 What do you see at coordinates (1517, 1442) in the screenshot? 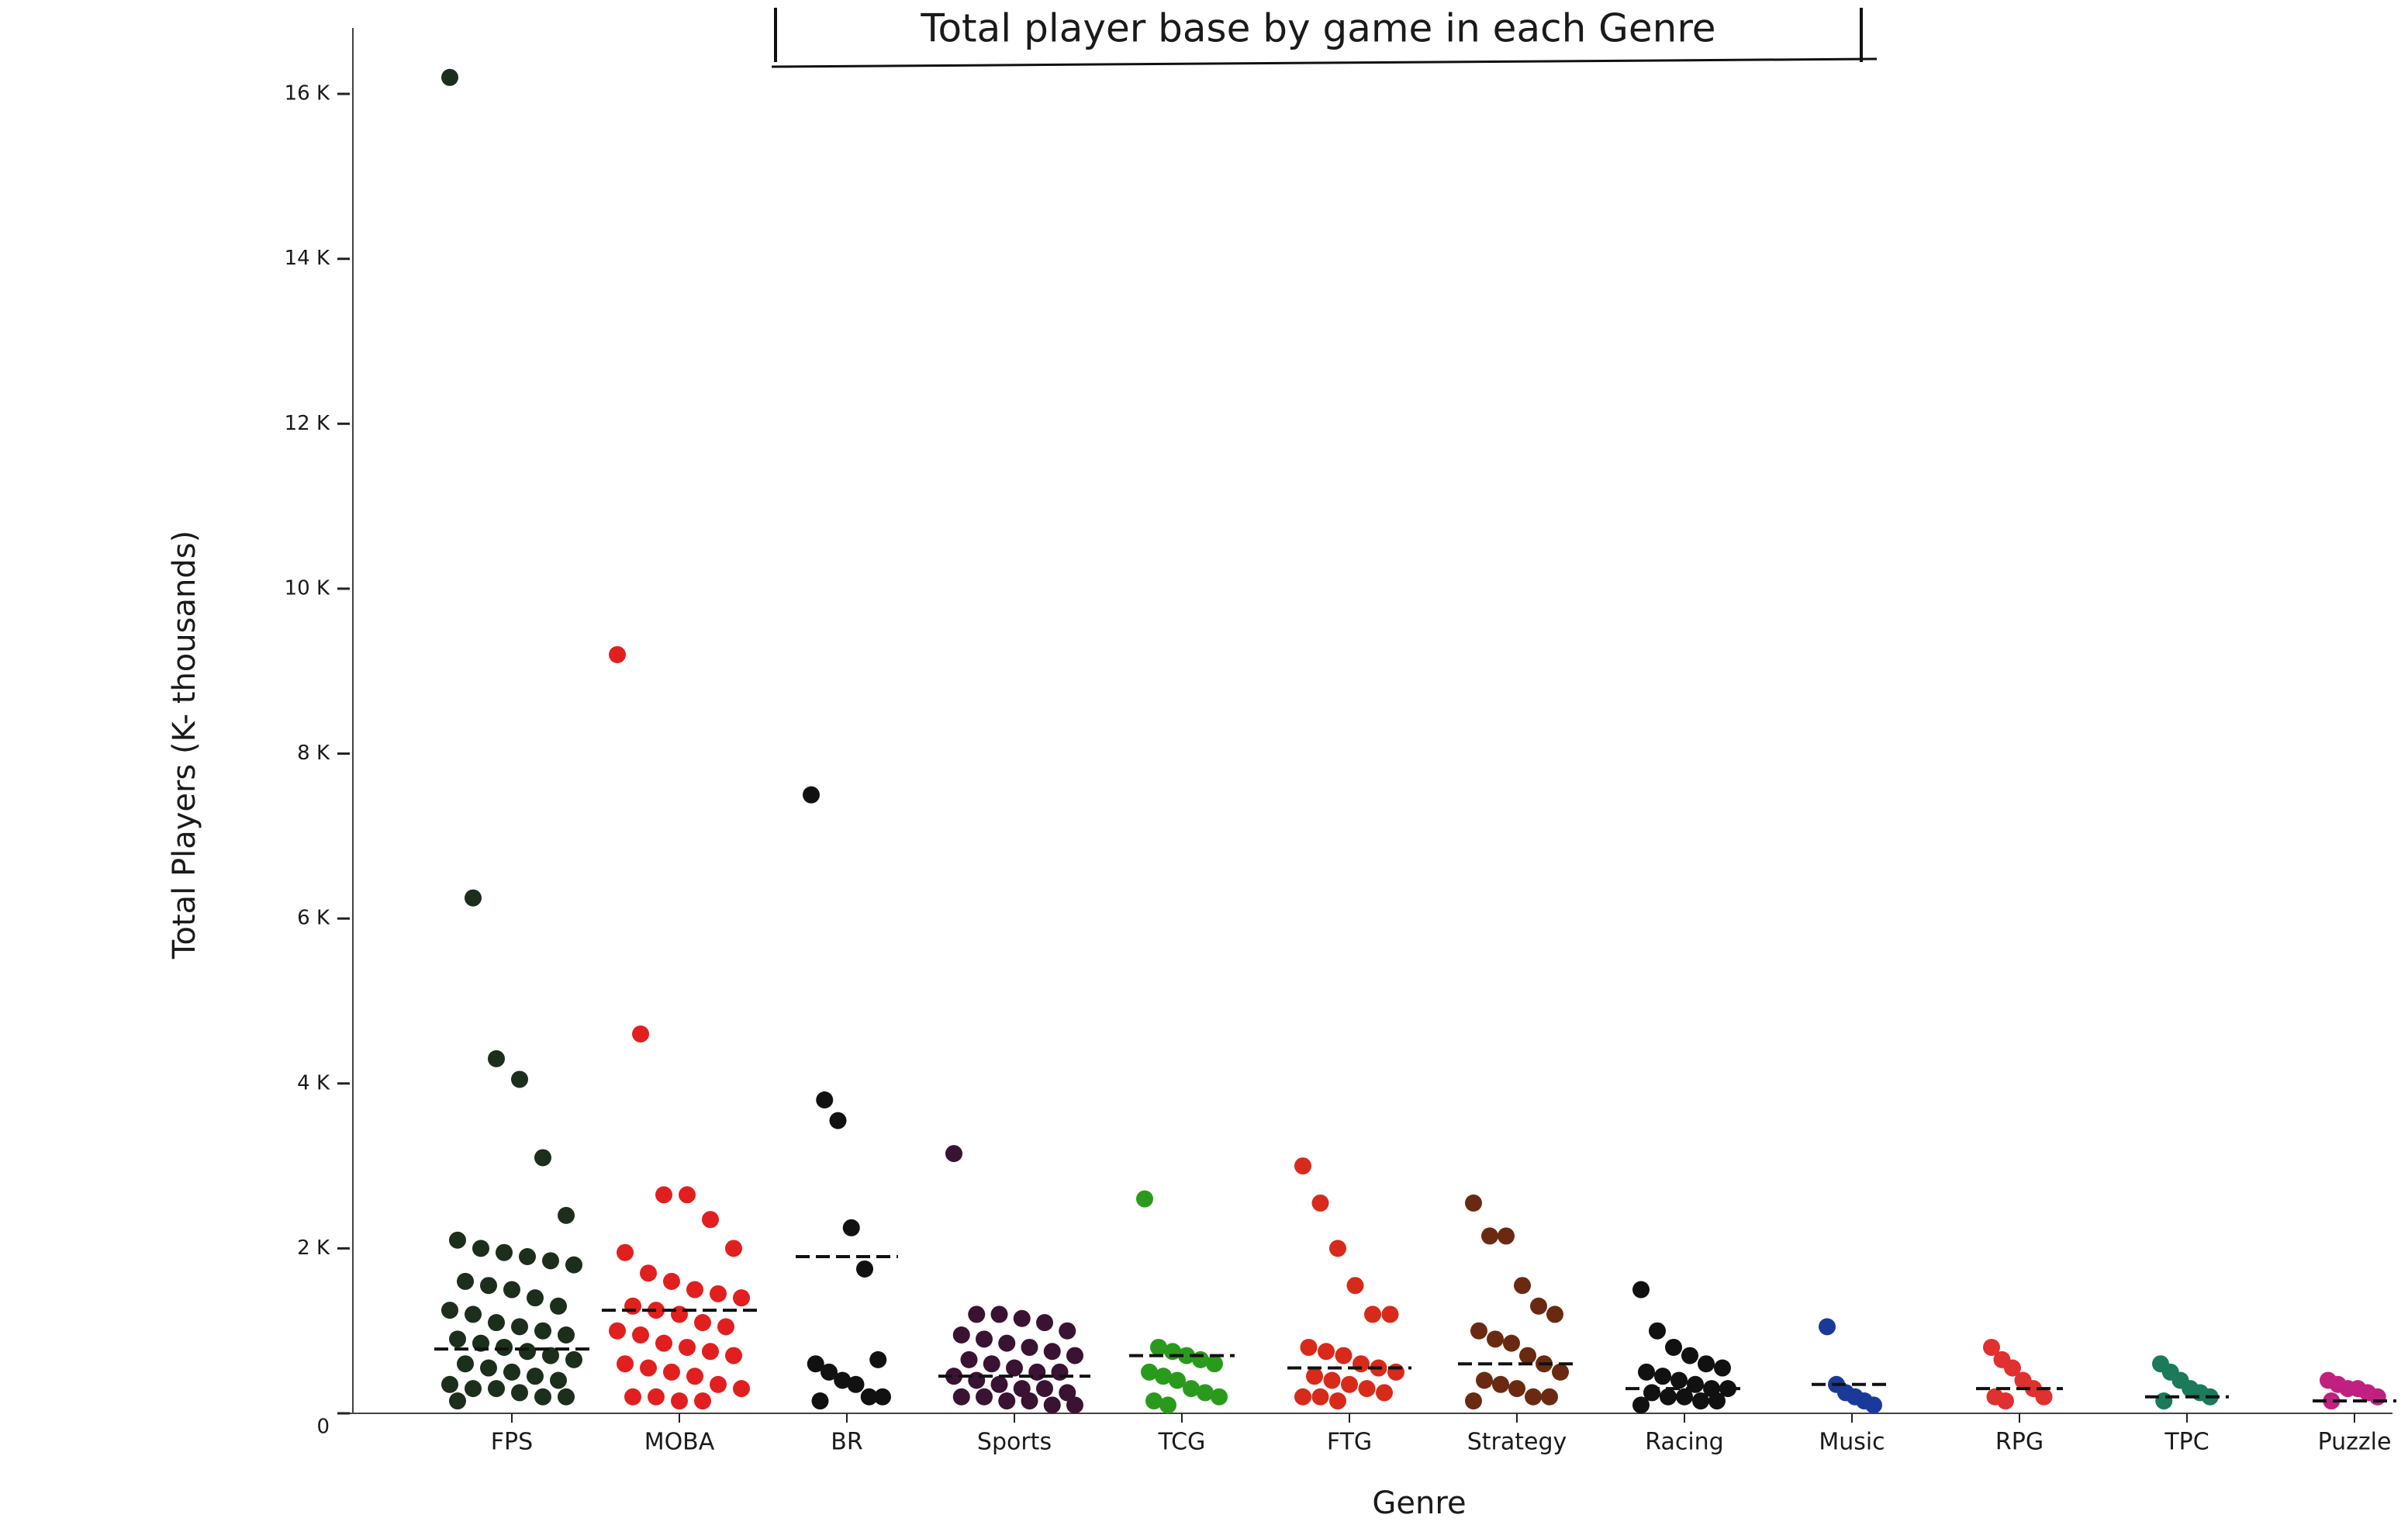
I see `x-tick-label: Strategy` at bounding box center [1517, 1442].